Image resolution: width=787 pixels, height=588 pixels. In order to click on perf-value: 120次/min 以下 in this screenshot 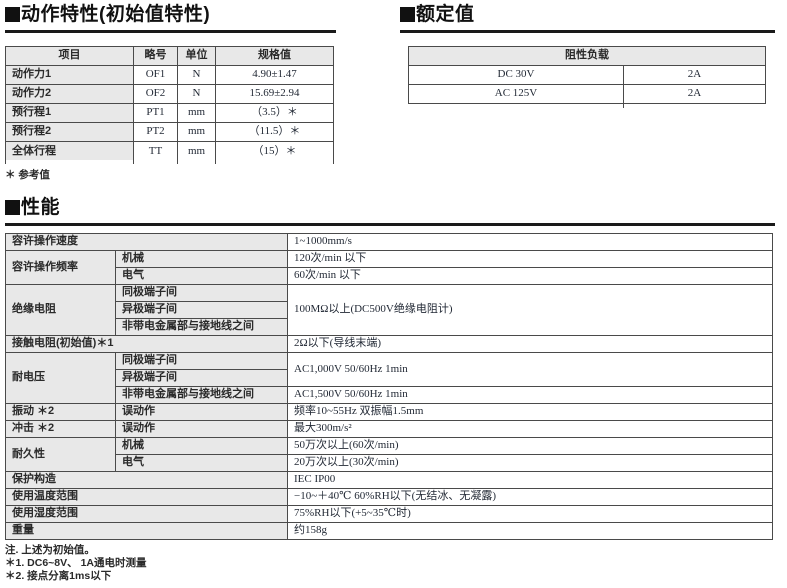, I will do `click(530, 258)`.